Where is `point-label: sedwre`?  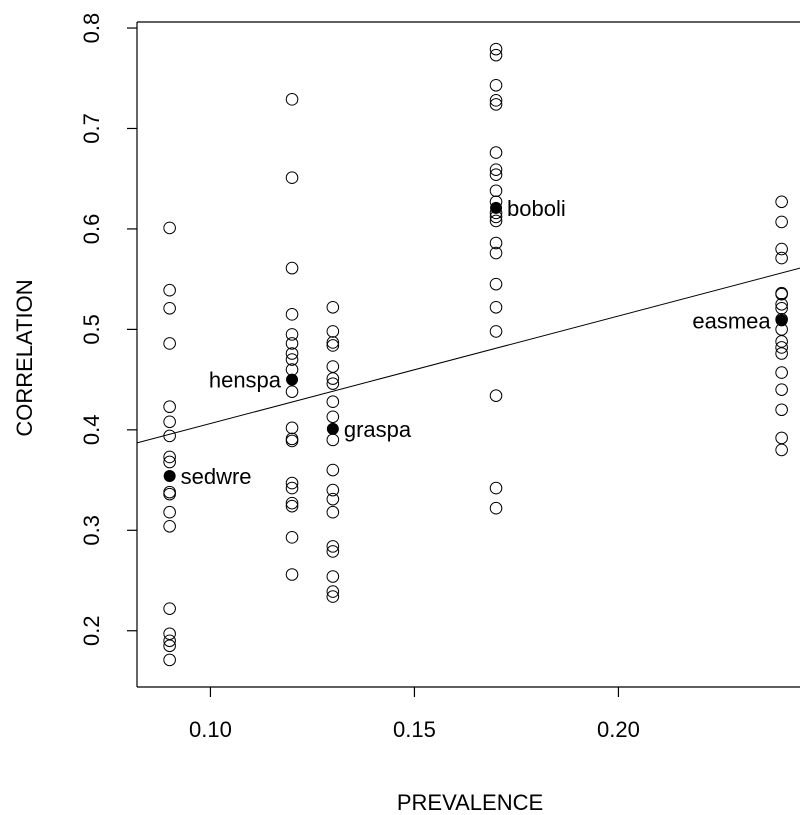
point-label: sedwre is located at coordinates (216, 476).